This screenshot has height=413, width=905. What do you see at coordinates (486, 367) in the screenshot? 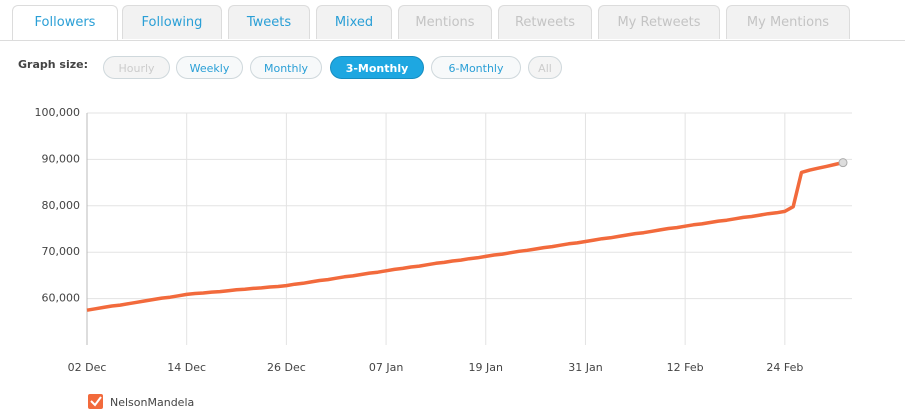
I see `x-tick-label: 19 Jan` at bounding box center [486, 367].